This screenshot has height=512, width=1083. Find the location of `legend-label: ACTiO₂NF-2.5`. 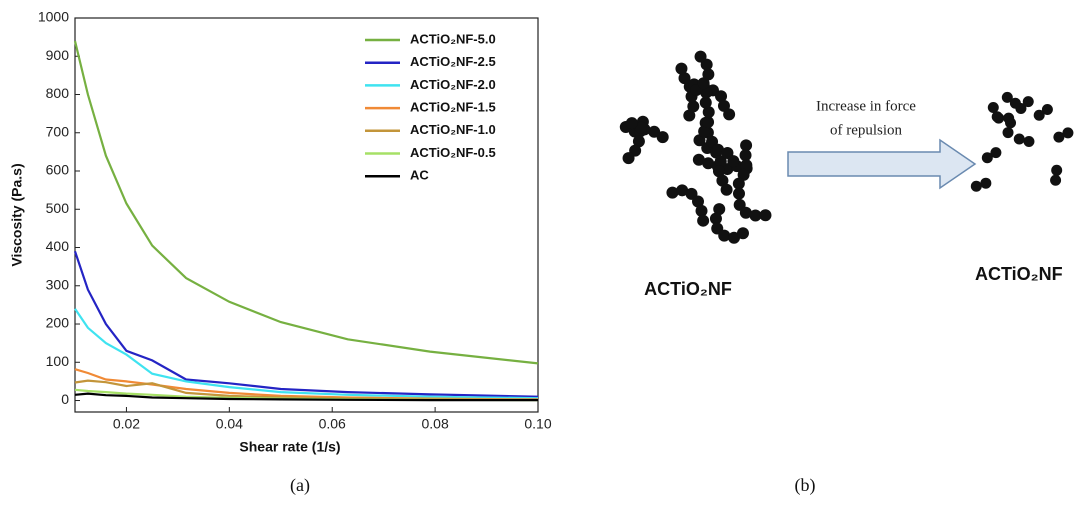

legend-label: ACTiO₂NF-2.5 is located at coordinates (453, 61).